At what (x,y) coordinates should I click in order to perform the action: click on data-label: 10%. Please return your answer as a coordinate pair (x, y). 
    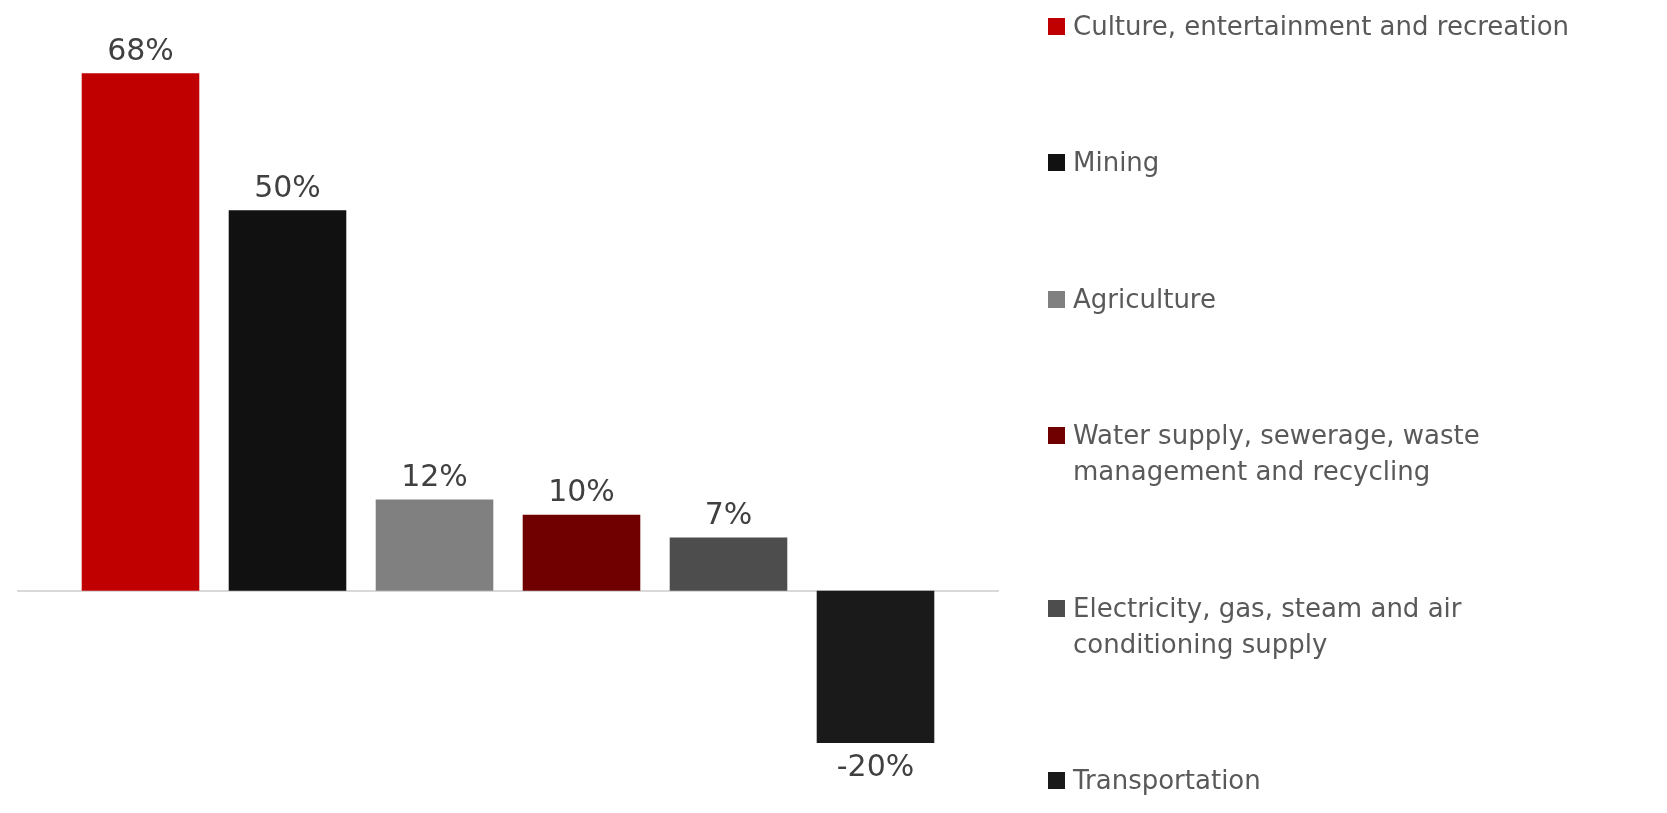
    Looking at the image, I should click on (581, 491).